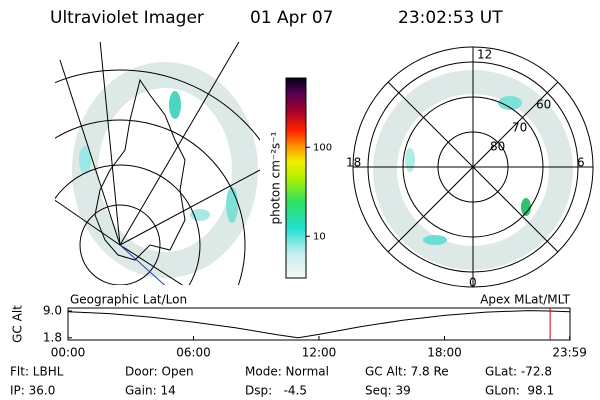 This screenshot has height=400, width=600. I want to click on y-tick-label: 9.0, so click(52, 310).